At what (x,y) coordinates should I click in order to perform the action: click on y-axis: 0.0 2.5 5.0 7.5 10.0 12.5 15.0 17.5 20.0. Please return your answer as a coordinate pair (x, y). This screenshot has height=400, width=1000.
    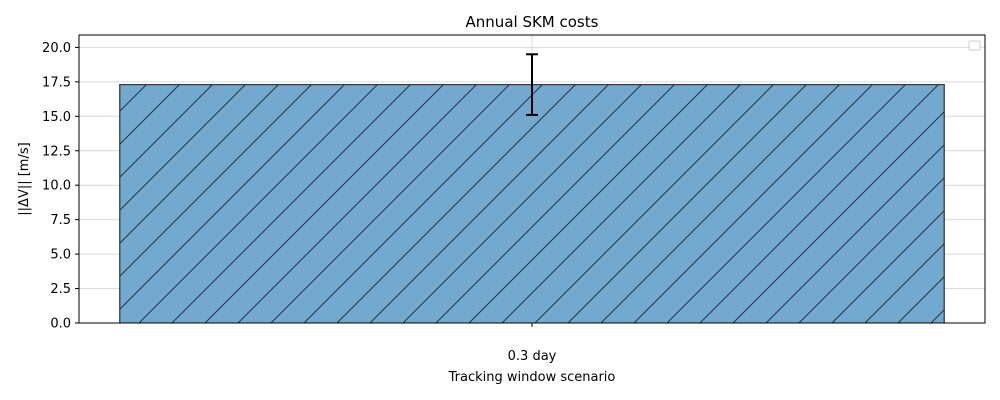
    Looking at the image, I should click on (60, 186).